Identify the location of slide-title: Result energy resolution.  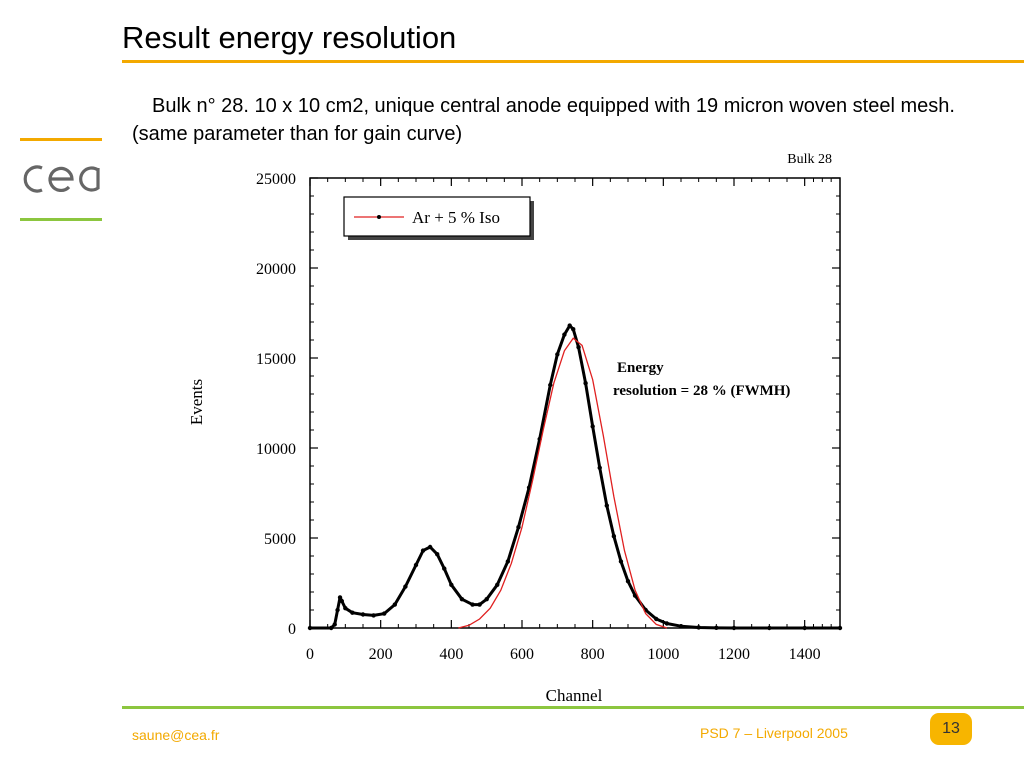
(289, 37).